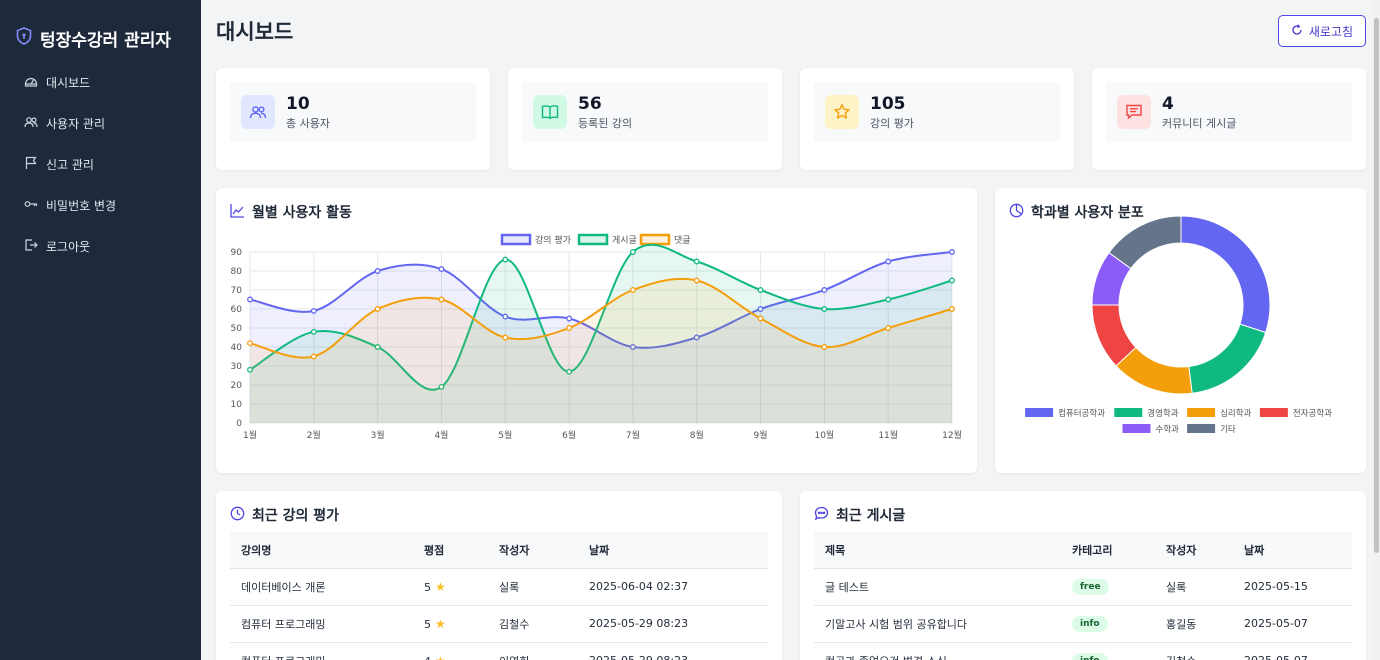 The height and width of the screenshot is (660, 1380). I want to click on post-title: 글 테스트, so click(937, 587).